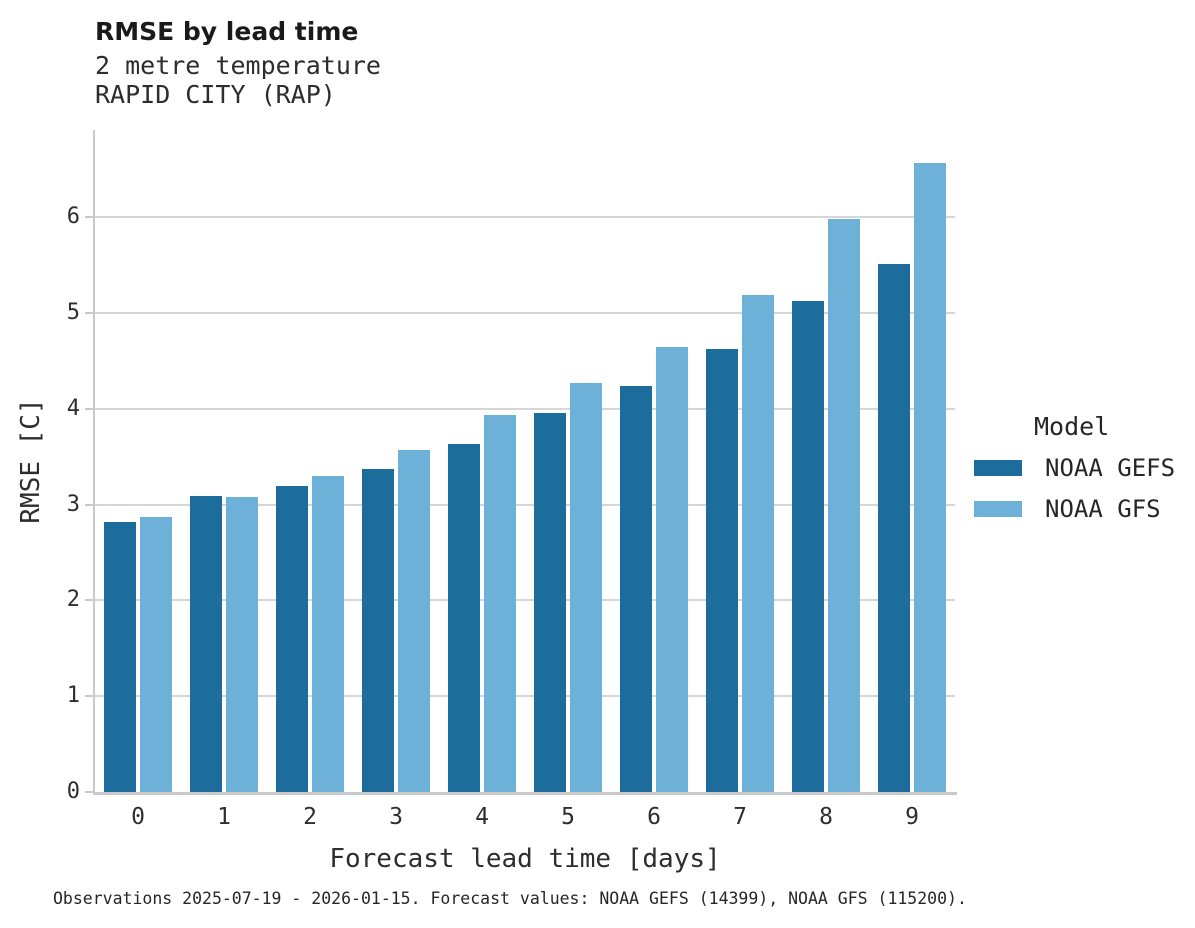 The image size is (1195, 928). What do you see at coordinates (73, 504) in the screenshot?
I see `y-tick-label-3: 3` at bounding box center [73, 504].